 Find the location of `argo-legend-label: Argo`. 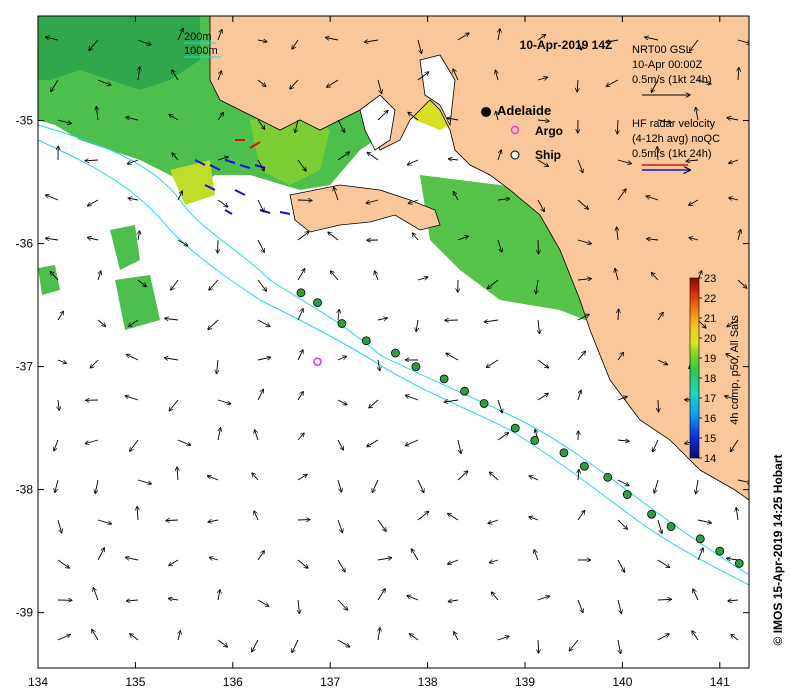

argo-legend-label: Argo is located at coordinates (549, 131).